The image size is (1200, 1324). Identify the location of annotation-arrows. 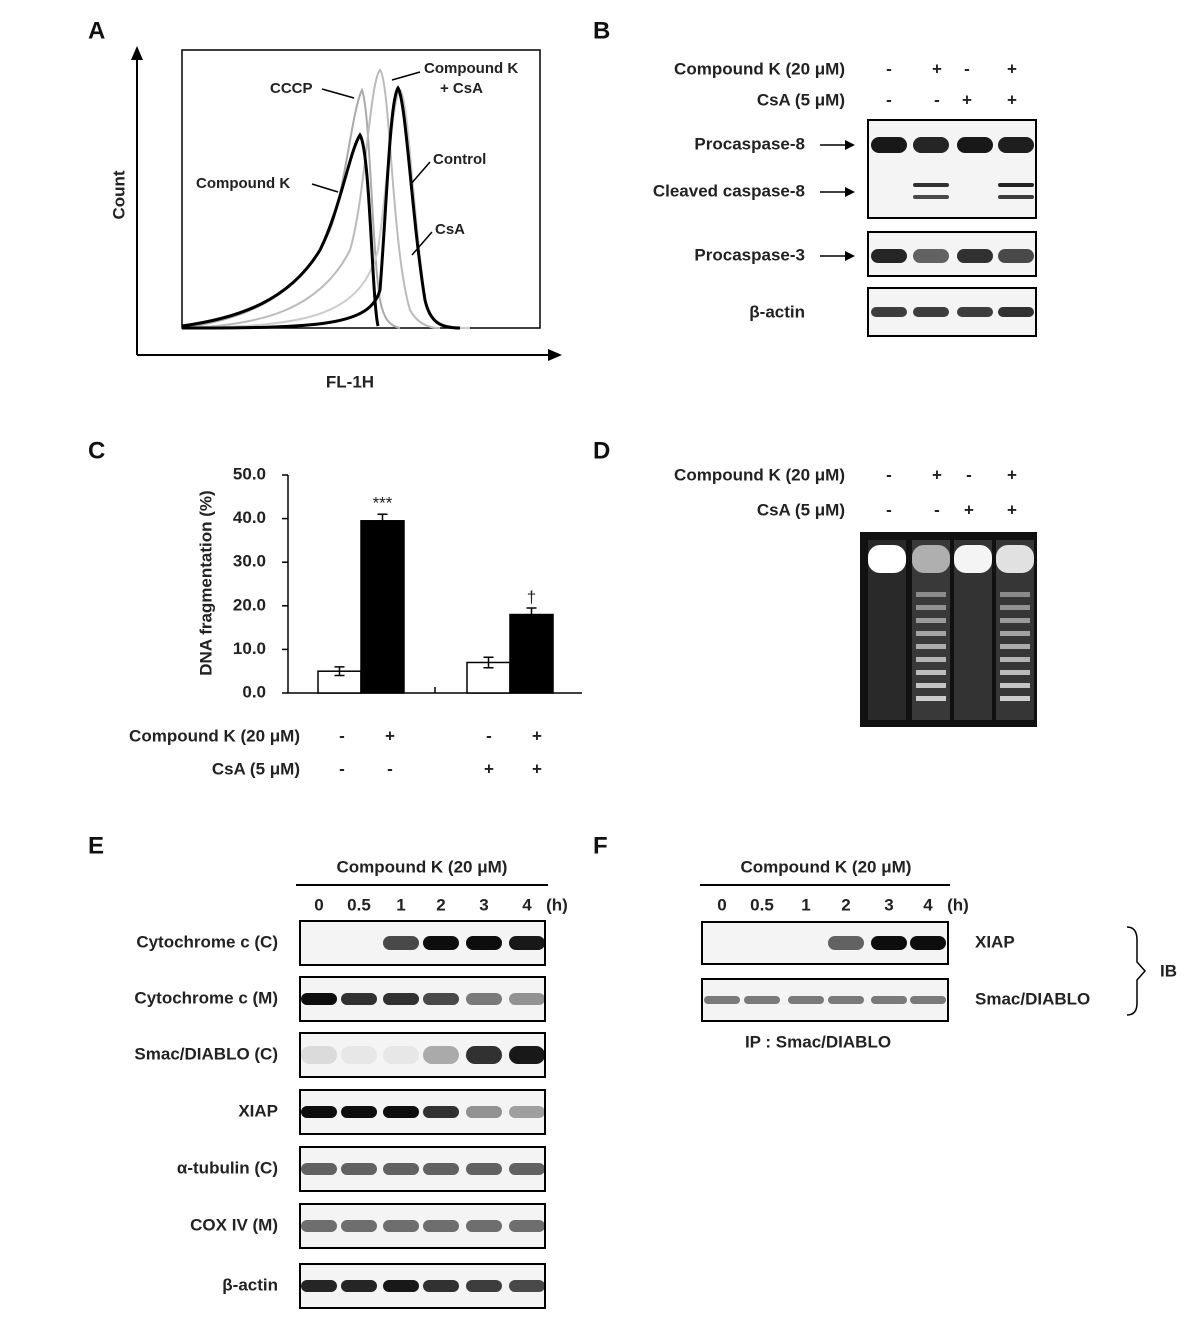
(372, 163).